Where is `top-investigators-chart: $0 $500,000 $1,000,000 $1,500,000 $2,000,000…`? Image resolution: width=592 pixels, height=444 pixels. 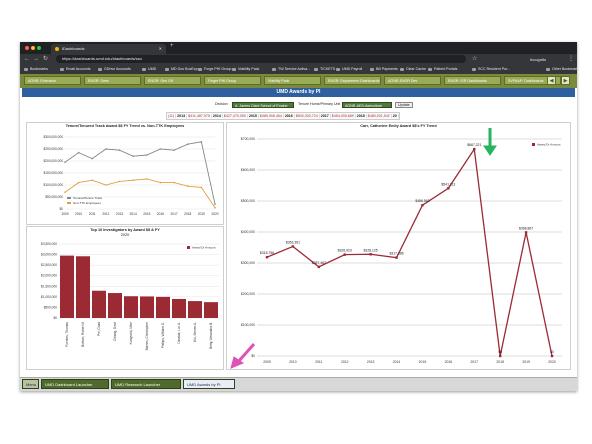 top-investigators-chart: $0 $500,000 $1,000,000 $1,500,000 $2,000,000… is located at coordinates (130, 296).